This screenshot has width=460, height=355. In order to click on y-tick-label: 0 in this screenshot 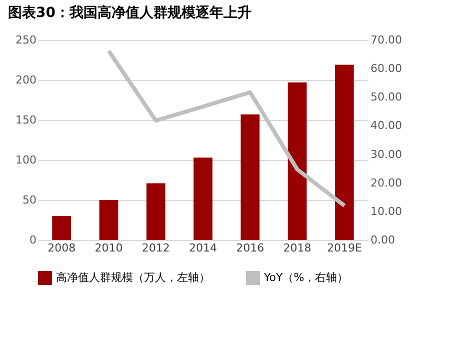, I will do `click(33, 240)`.